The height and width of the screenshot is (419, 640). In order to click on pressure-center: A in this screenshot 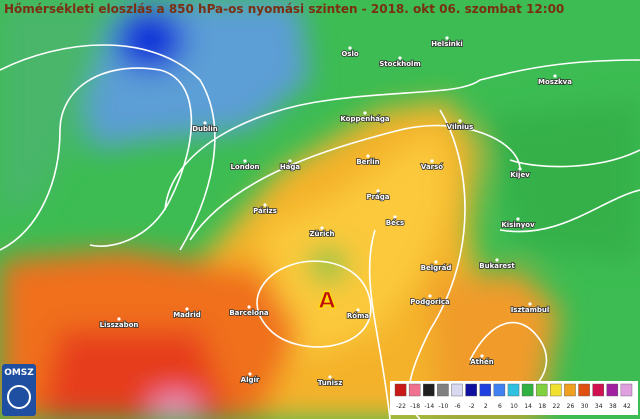, I will do `click(326, 301)`.